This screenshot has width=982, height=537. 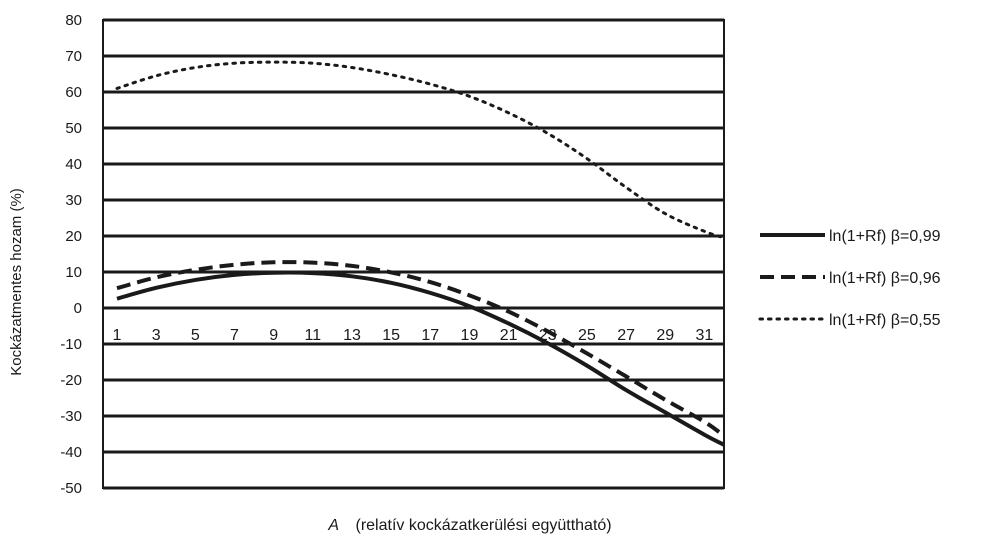 I want to click on y-axis-label: Kockázatmentes hozam (%), so click(x=16, y=282).